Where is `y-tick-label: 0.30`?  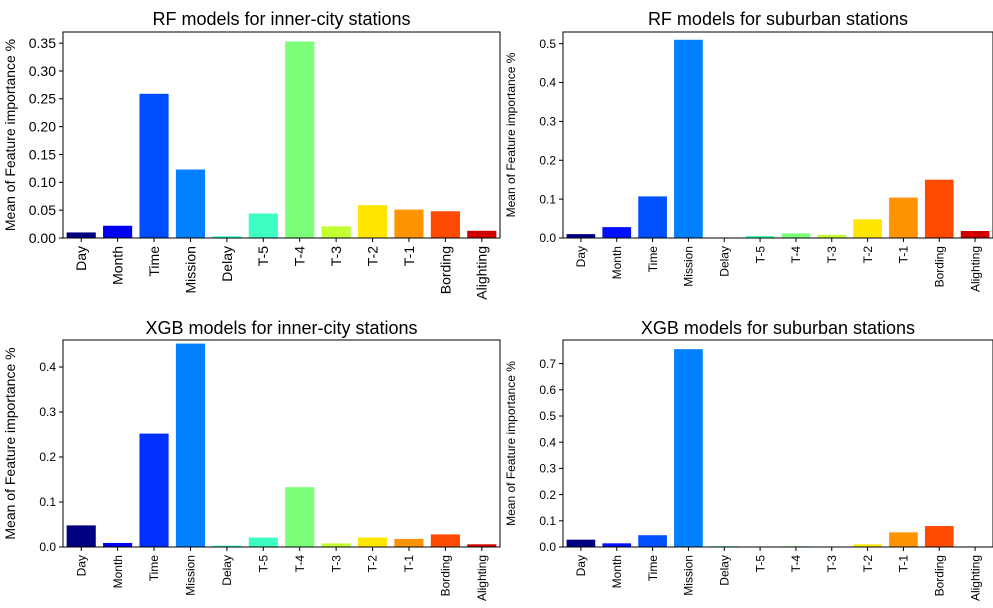
y-tick-label: 0.30 is located at coordinates (42, 71).